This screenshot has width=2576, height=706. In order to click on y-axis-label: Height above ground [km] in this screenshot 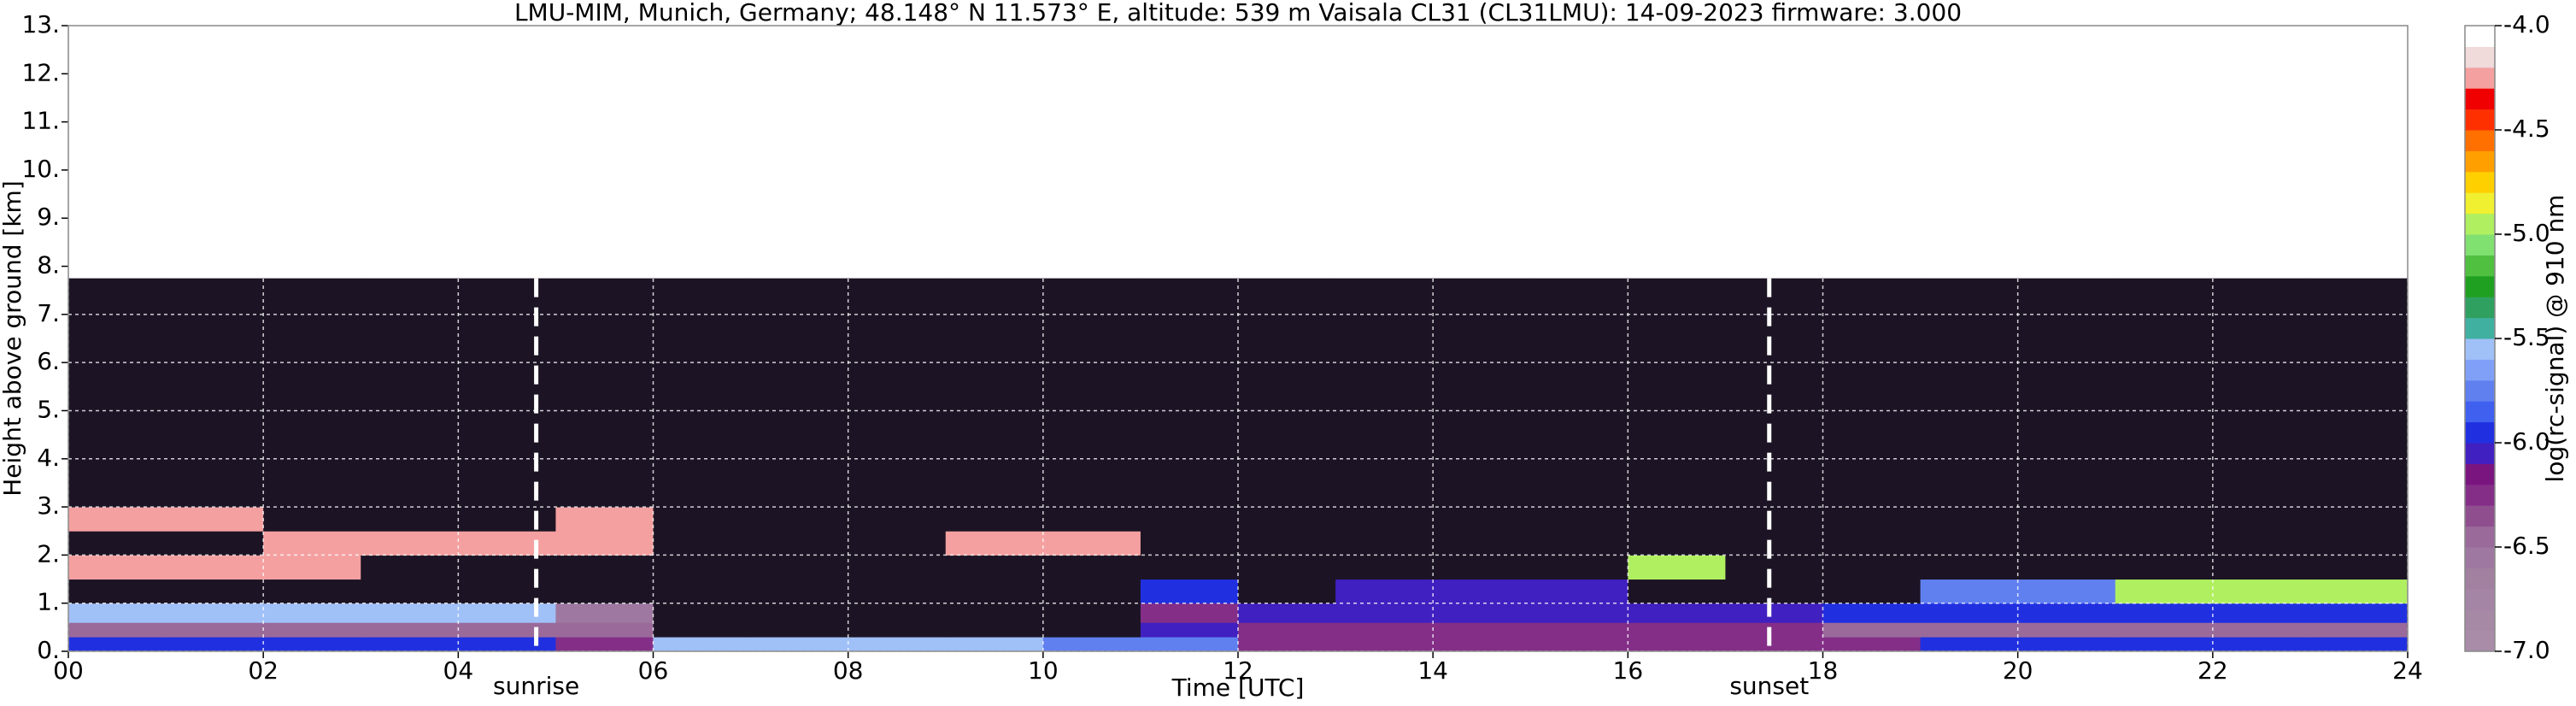, I will do `click(13, 338)`.